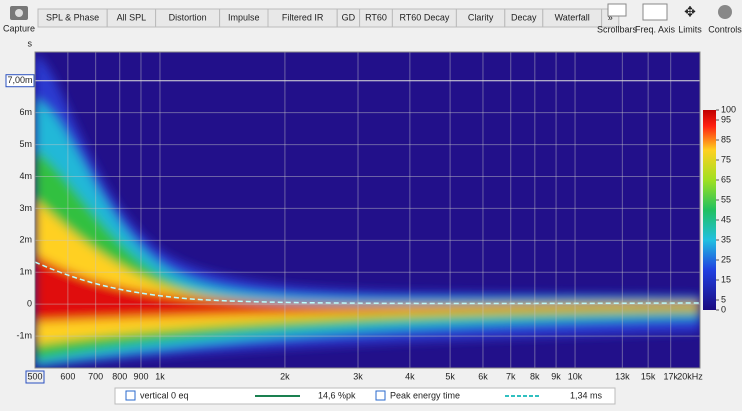  What do you see at coordinates (709, 210) in the screenshot?
I see `colorbar` at bounding box center [709, 210].